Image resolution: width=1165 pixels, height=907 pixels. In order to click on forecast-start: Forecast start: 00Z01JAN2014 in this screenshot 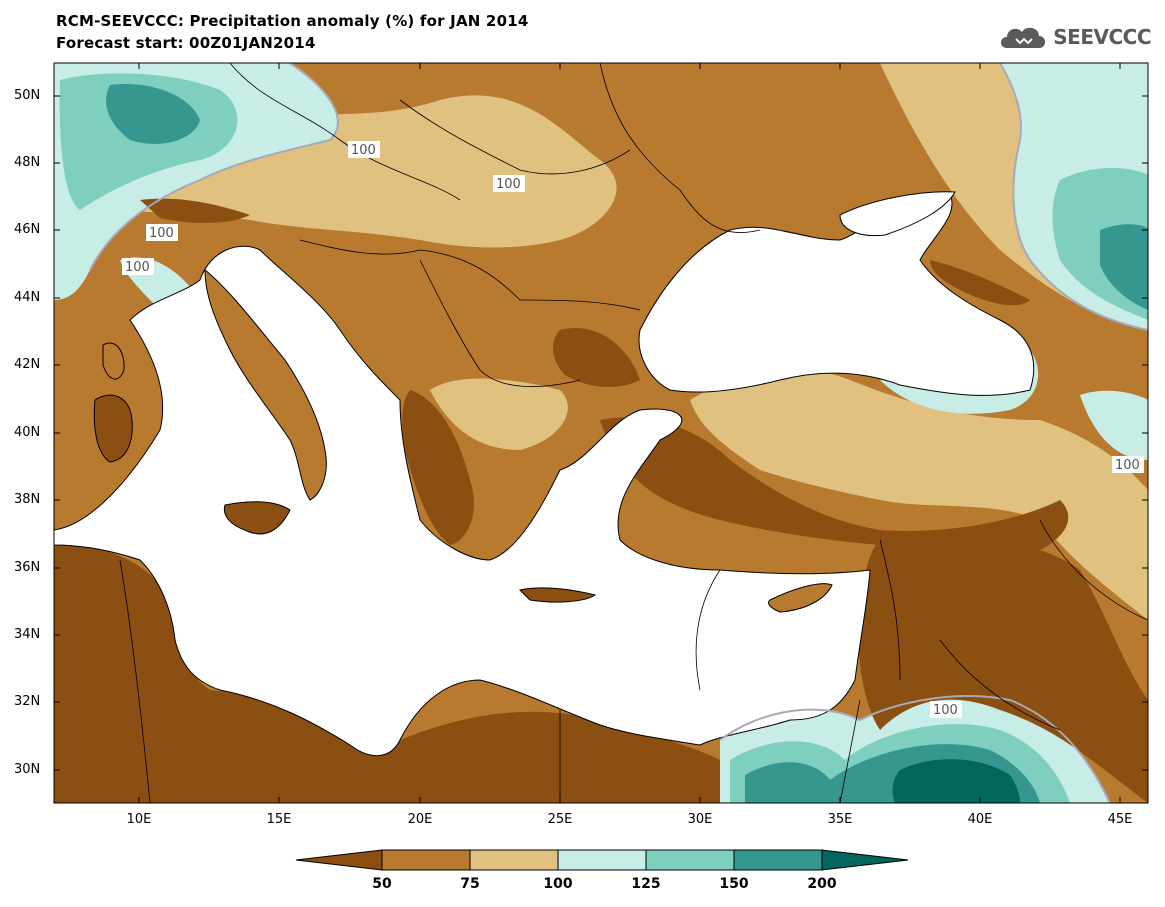, I will do `click(186, 43)`.